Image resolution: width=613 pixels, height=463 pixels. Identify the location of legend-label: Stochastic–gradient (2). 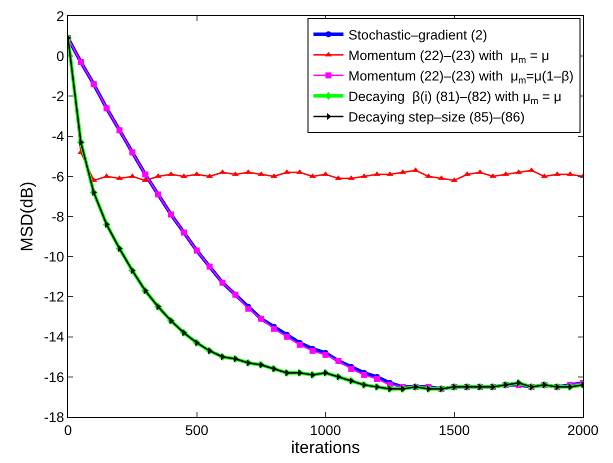
(418, 35).